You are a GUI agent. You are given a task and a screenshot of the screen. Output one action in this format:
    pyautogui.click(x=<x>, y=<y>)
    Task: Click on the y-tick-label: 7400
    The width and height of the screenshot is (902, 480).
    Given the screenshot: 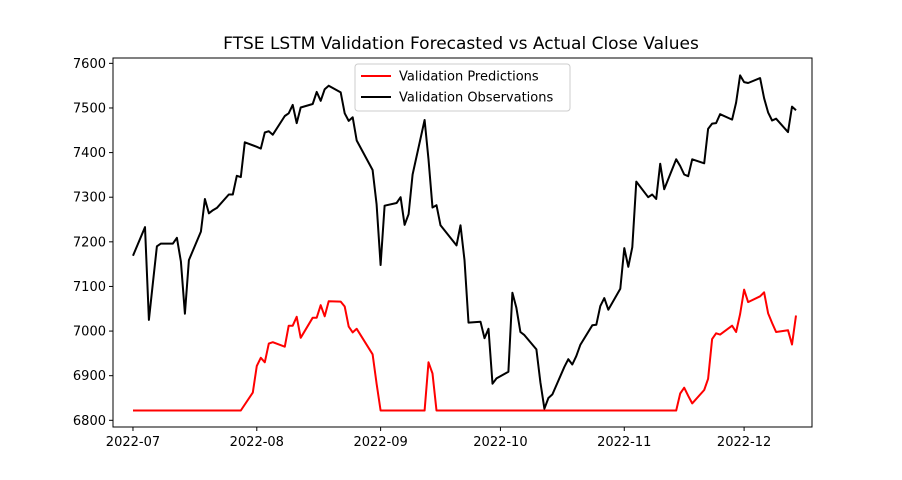 What is the action you would take?
    pyautogui.click(x=89, y=153)
    